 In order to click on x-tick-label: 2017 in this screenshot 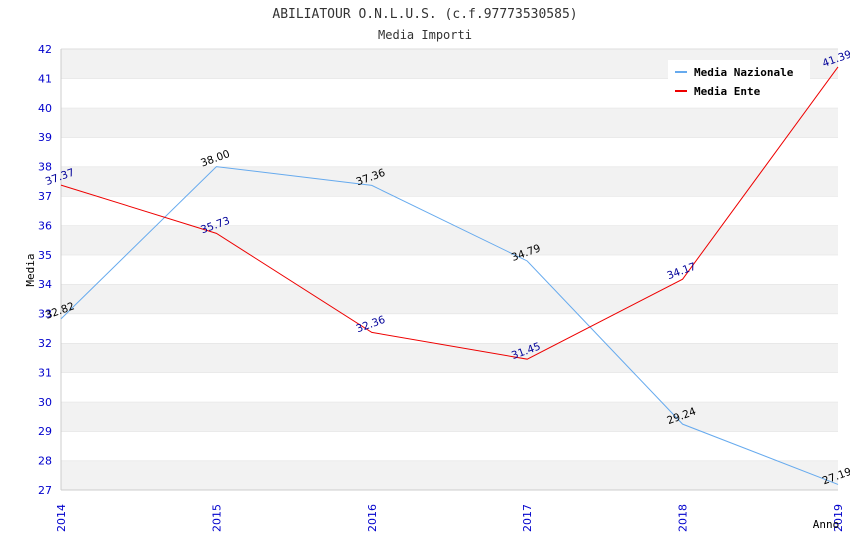, I will do `click(527, 518)`.